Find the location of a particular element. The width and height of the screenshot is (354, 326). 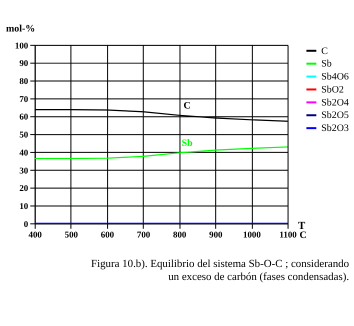

legend-label: Sb2O4 is located at coordinates (335, 102).